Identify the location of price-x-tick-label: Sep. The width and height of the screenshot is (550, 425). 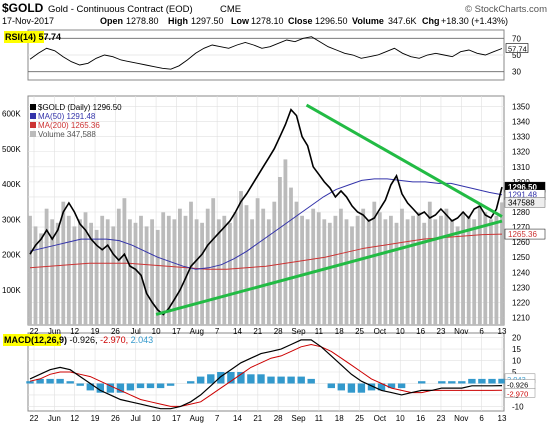
(298, 331).